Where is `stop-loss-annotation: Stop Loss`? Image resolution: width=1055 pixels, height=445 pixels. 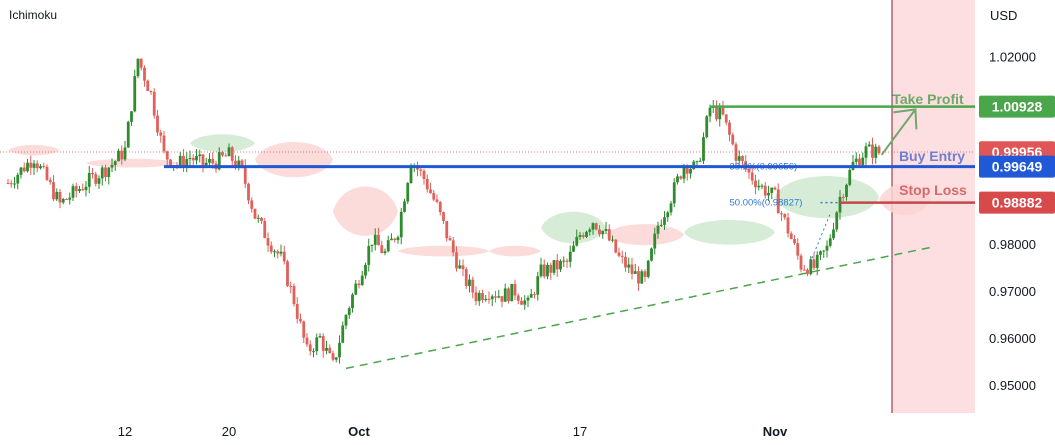 stop-loss-annotation: Stop Loss is located at coordinates (933, 190).